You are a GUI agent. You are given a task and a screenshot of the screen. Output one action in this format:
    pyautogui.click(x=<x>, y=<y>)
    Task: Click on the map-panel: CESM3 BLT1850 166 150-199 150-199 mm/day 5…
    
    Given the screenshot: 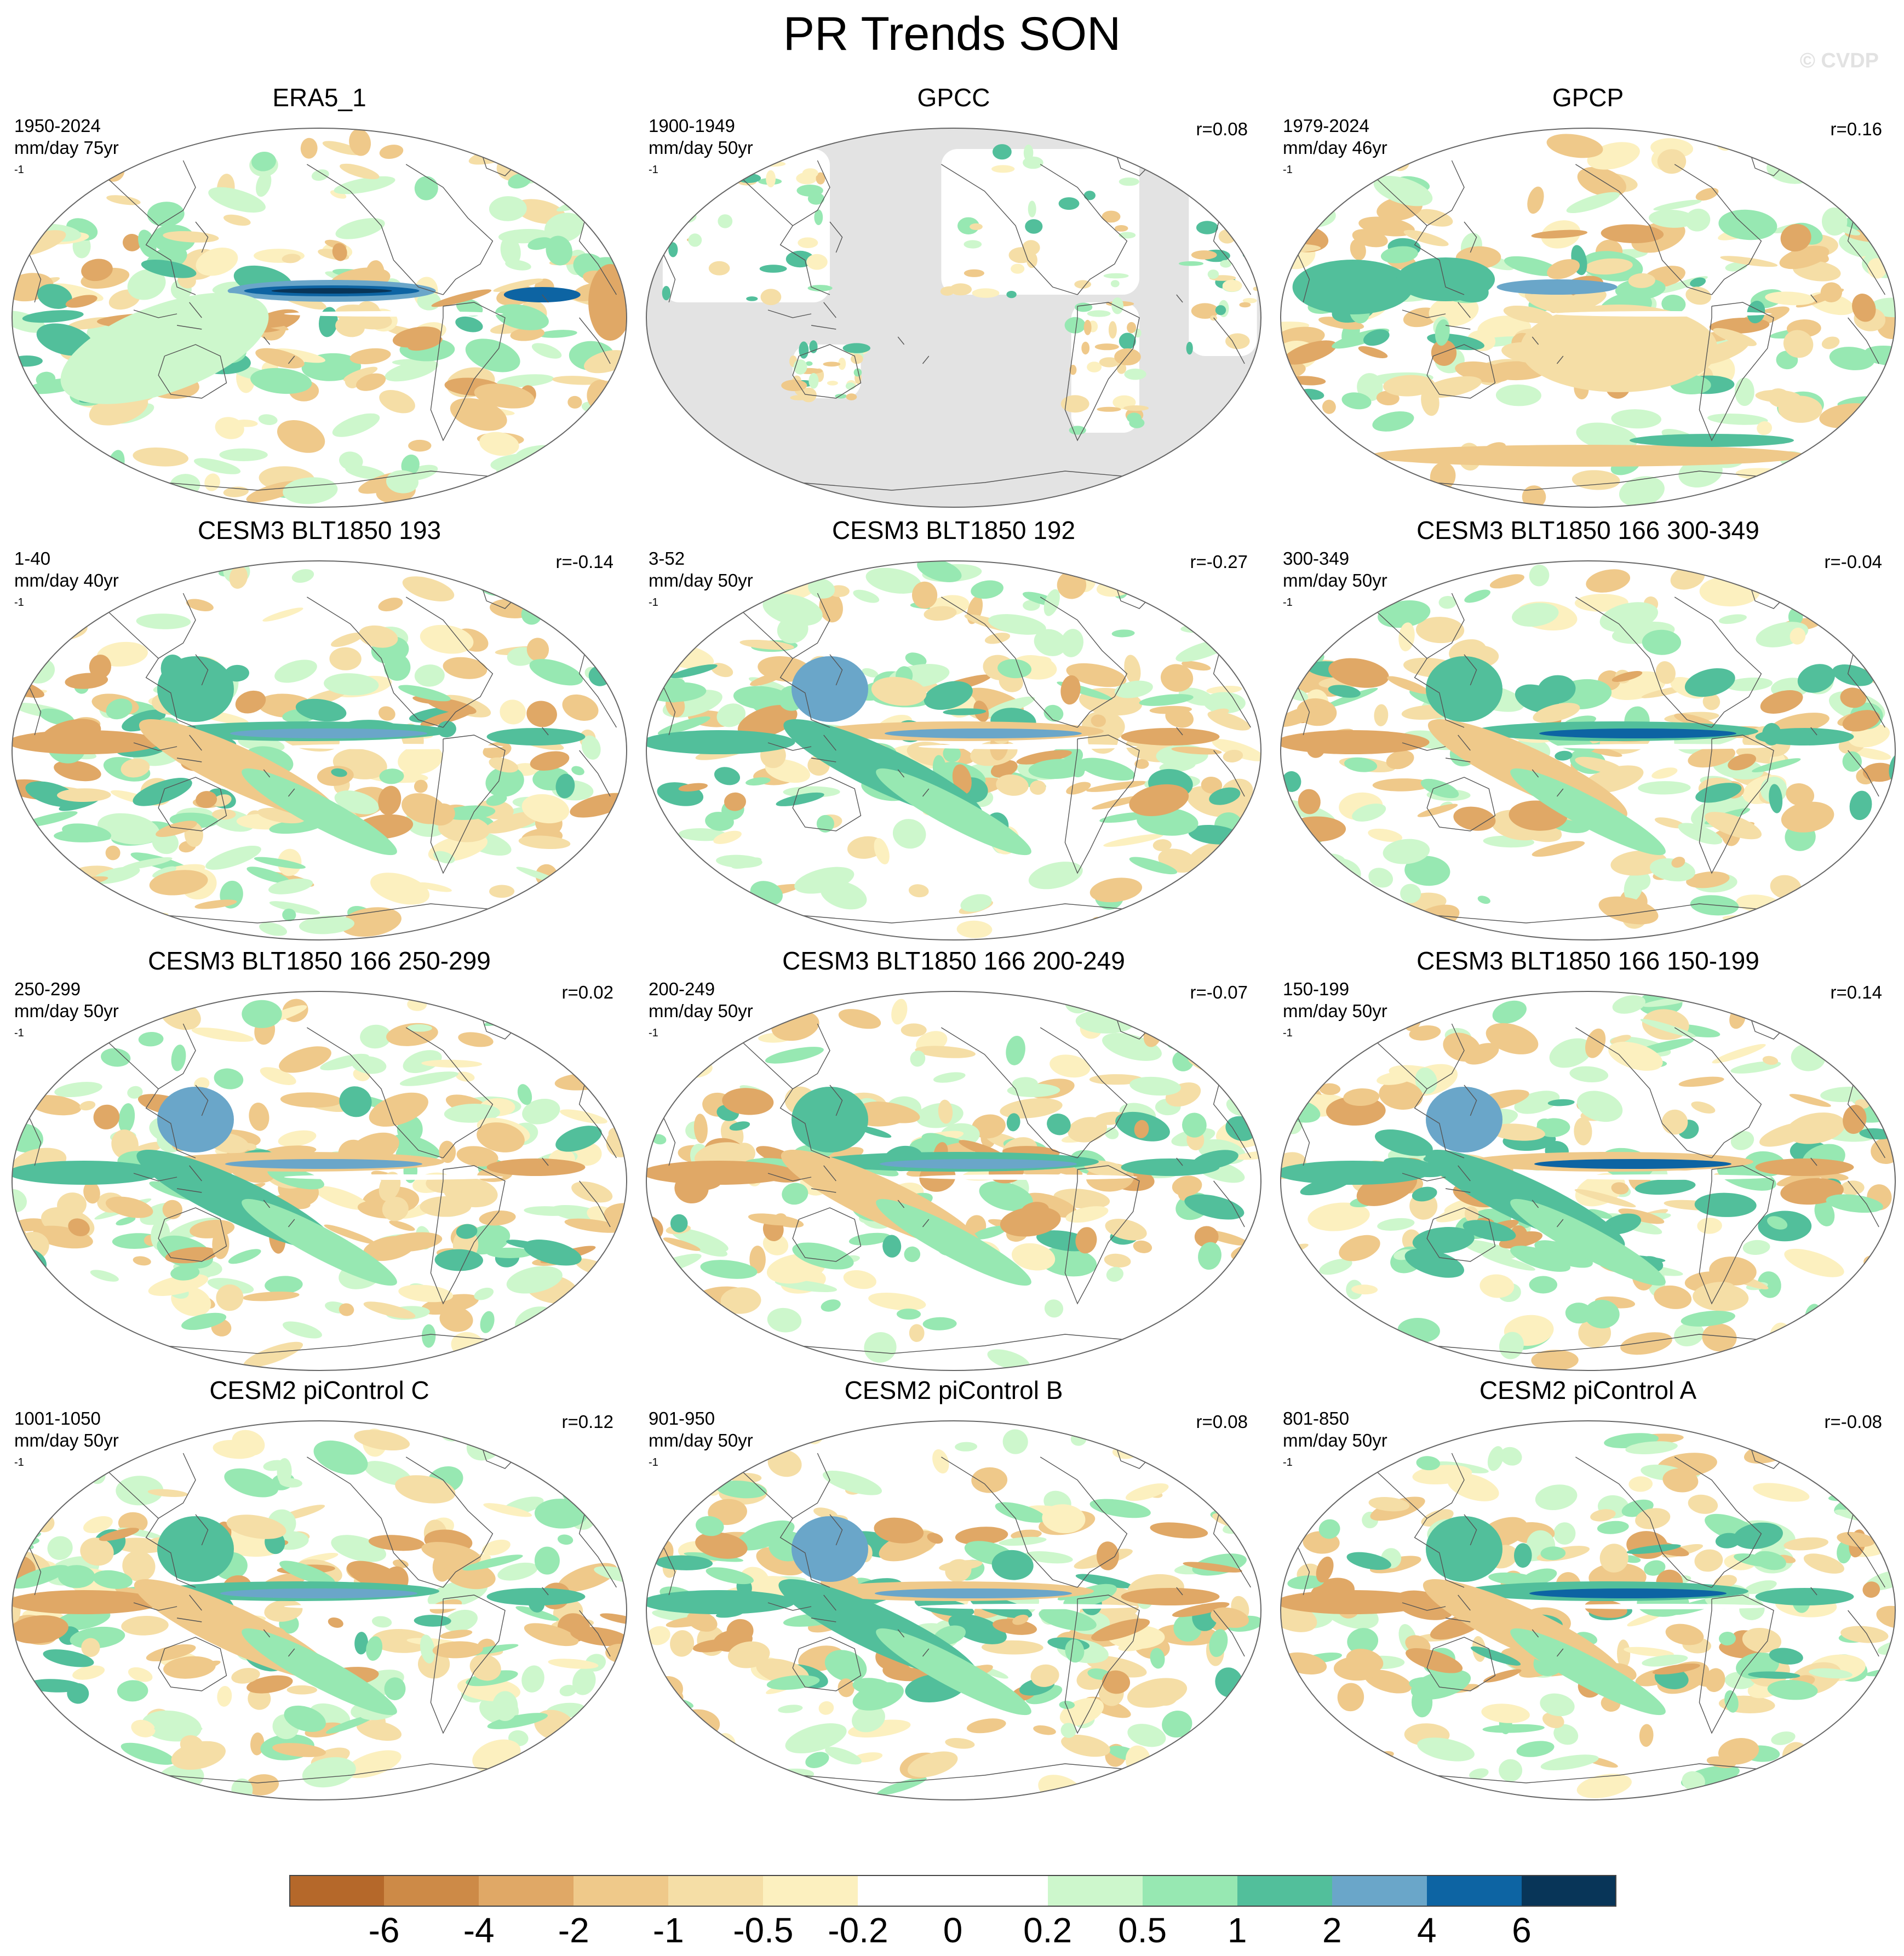 What is the action you would take?
    pyautogui.click(x=1588, y=1161)
    